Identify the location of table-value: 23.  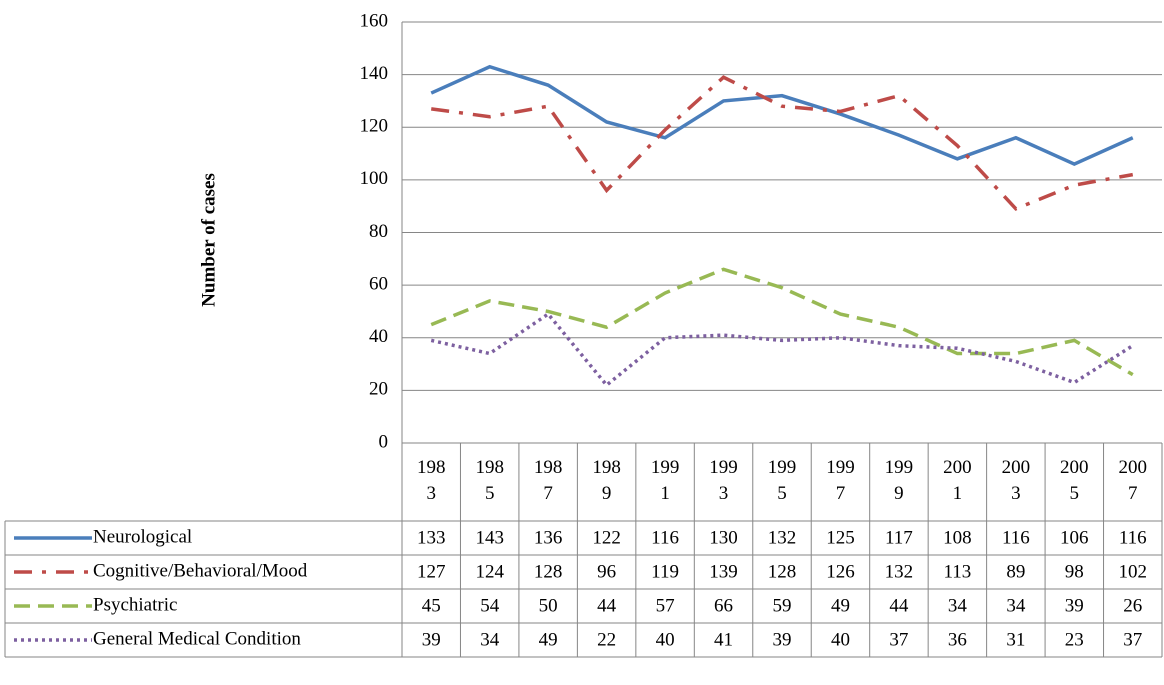
(1074, 639).